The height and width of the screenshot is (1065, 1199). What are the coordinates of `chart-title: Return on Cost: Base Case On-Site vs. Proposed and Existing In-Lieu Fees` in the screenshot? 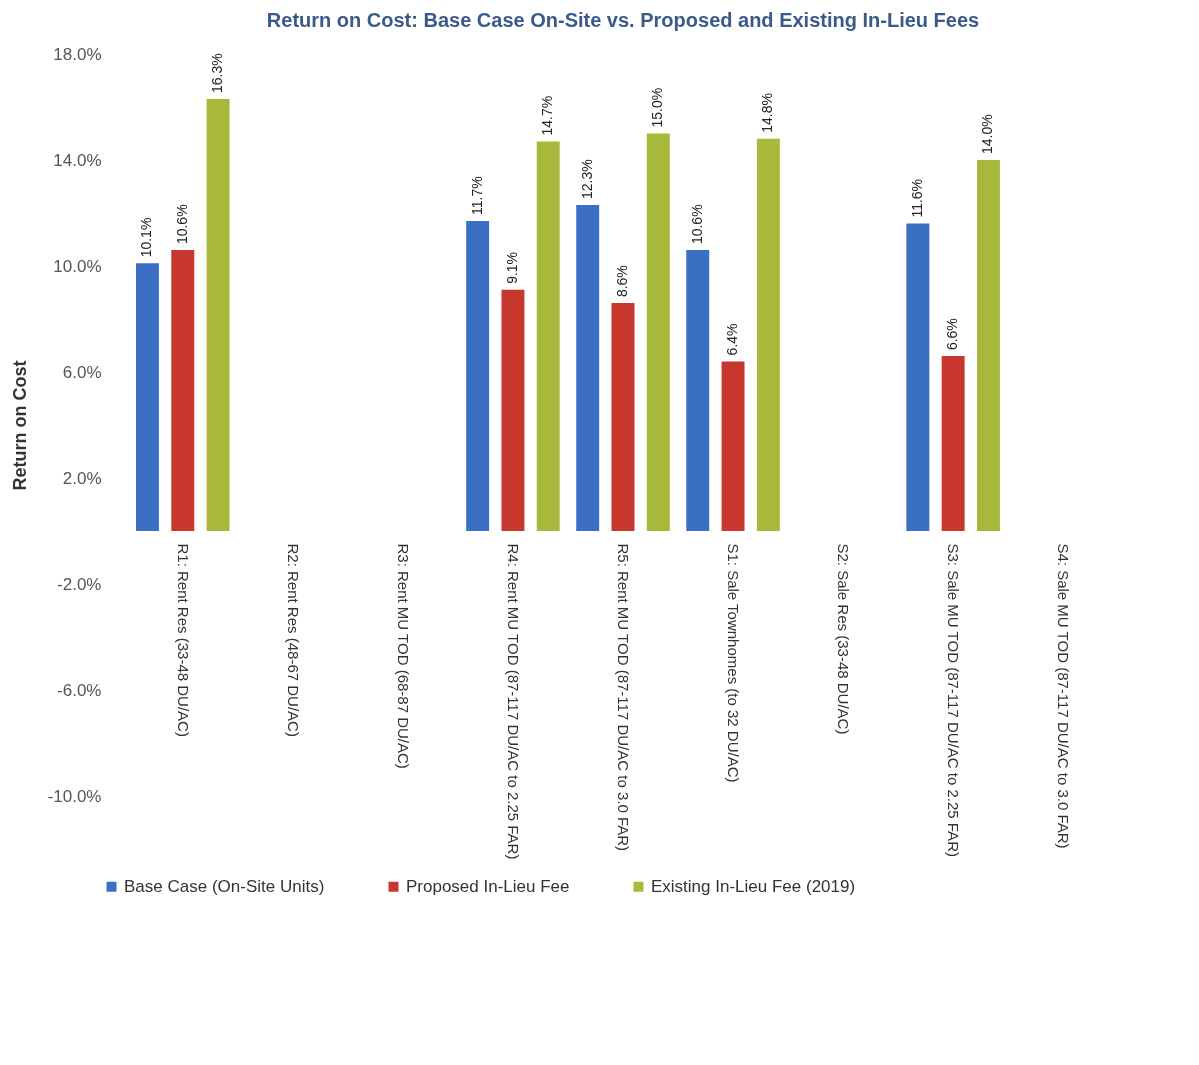 It's located at (623, 20).